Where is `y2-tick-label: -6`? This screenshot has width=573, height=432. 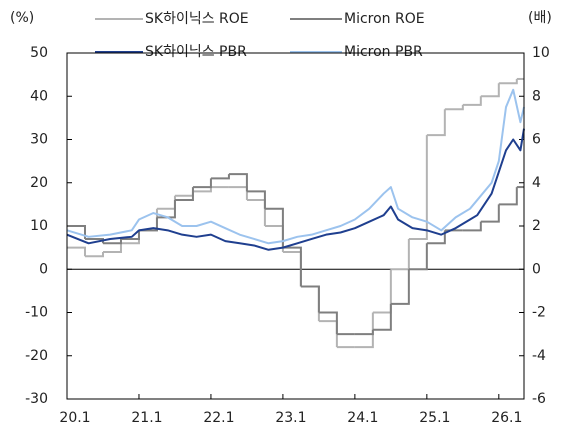
y2-tick-label: -6 is located at coordinates (539, 399).